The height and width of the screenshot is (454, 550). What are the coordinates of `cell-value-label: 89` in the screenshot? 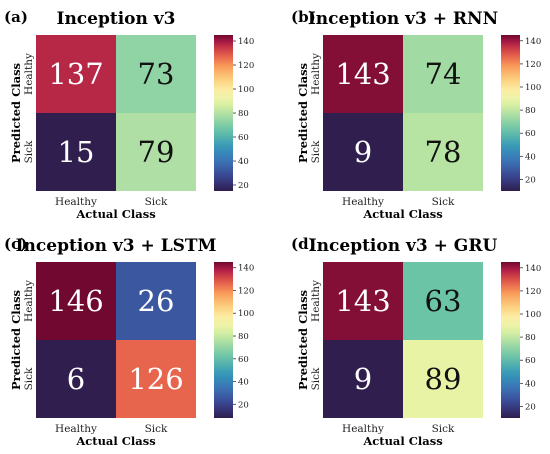 It's located at (443, 379).